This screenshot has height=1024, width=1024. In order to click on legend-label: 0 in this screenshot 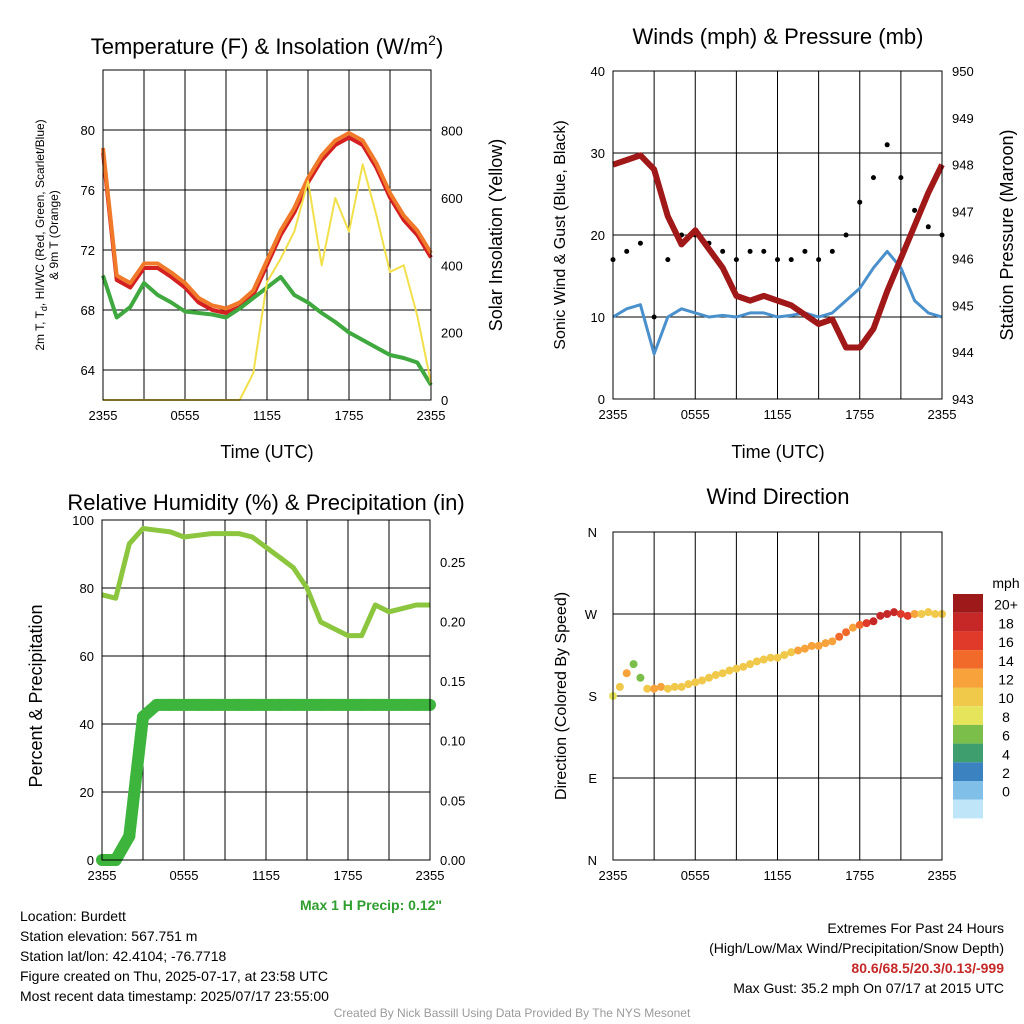, I will do `click(1006, 792)`.